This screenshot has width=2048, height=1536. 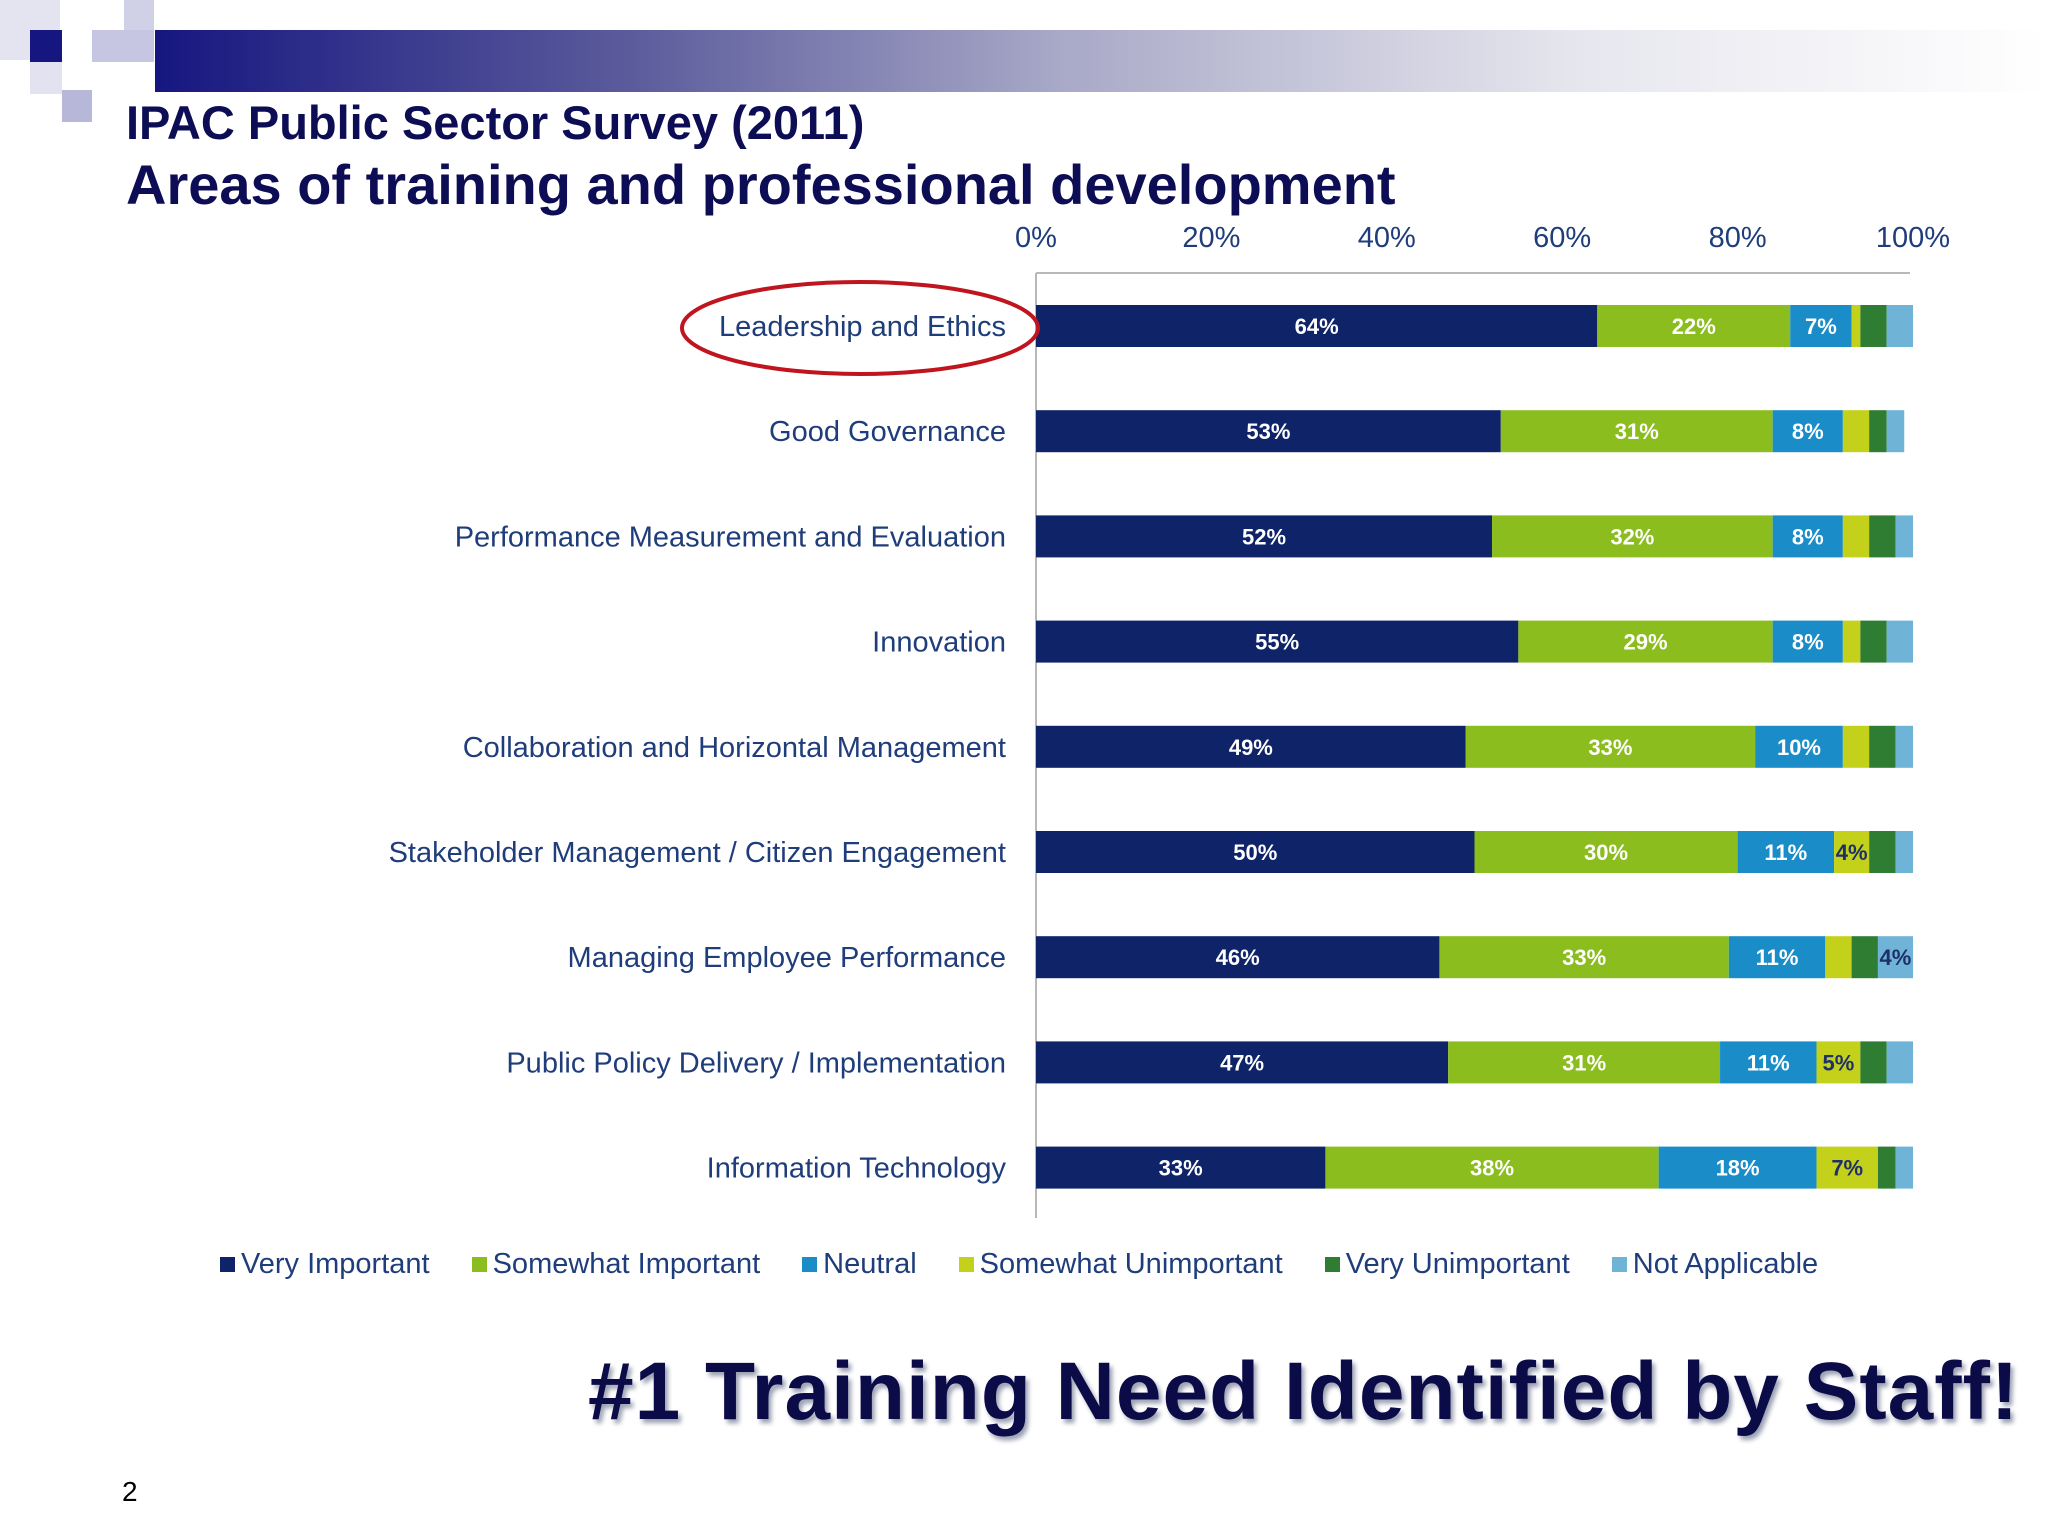 What do you see at coordinates (1694, 326) in the screenshot?
I see `data-label: 22%` at bounding box center [1694, 326].